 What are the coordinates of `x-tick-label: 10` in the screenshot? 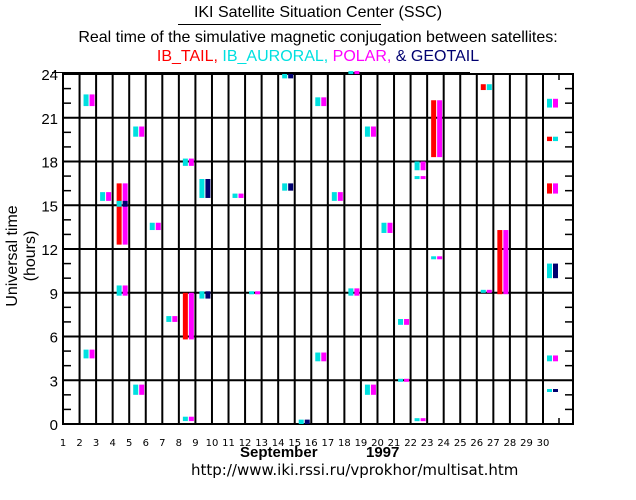 It's located at (212, 443).